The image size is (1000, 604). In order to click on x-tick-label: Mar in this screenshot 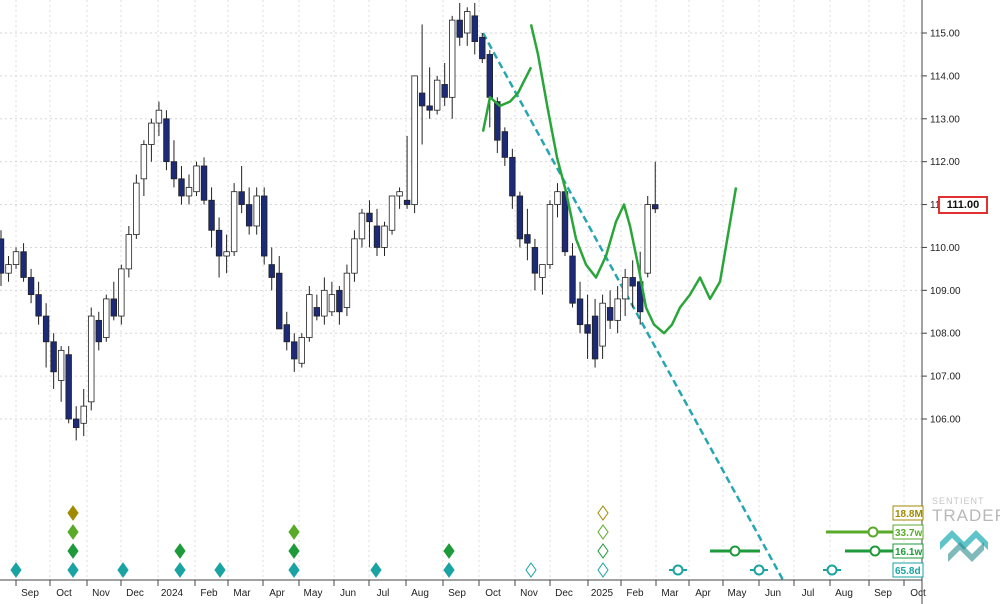, I will do `click(670, 593)`.